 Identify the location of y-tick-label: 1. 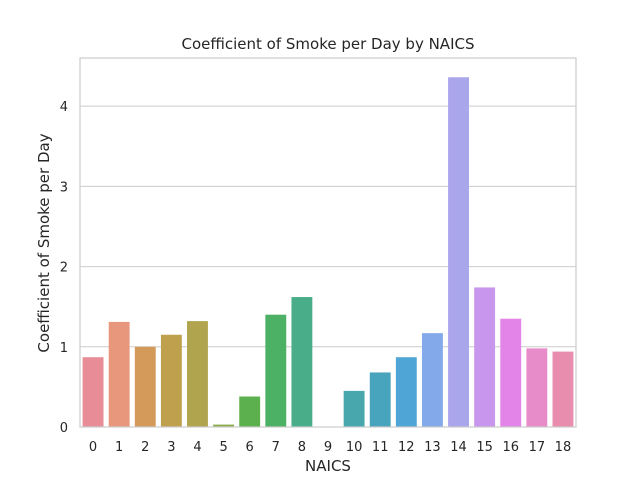
(64, 348).